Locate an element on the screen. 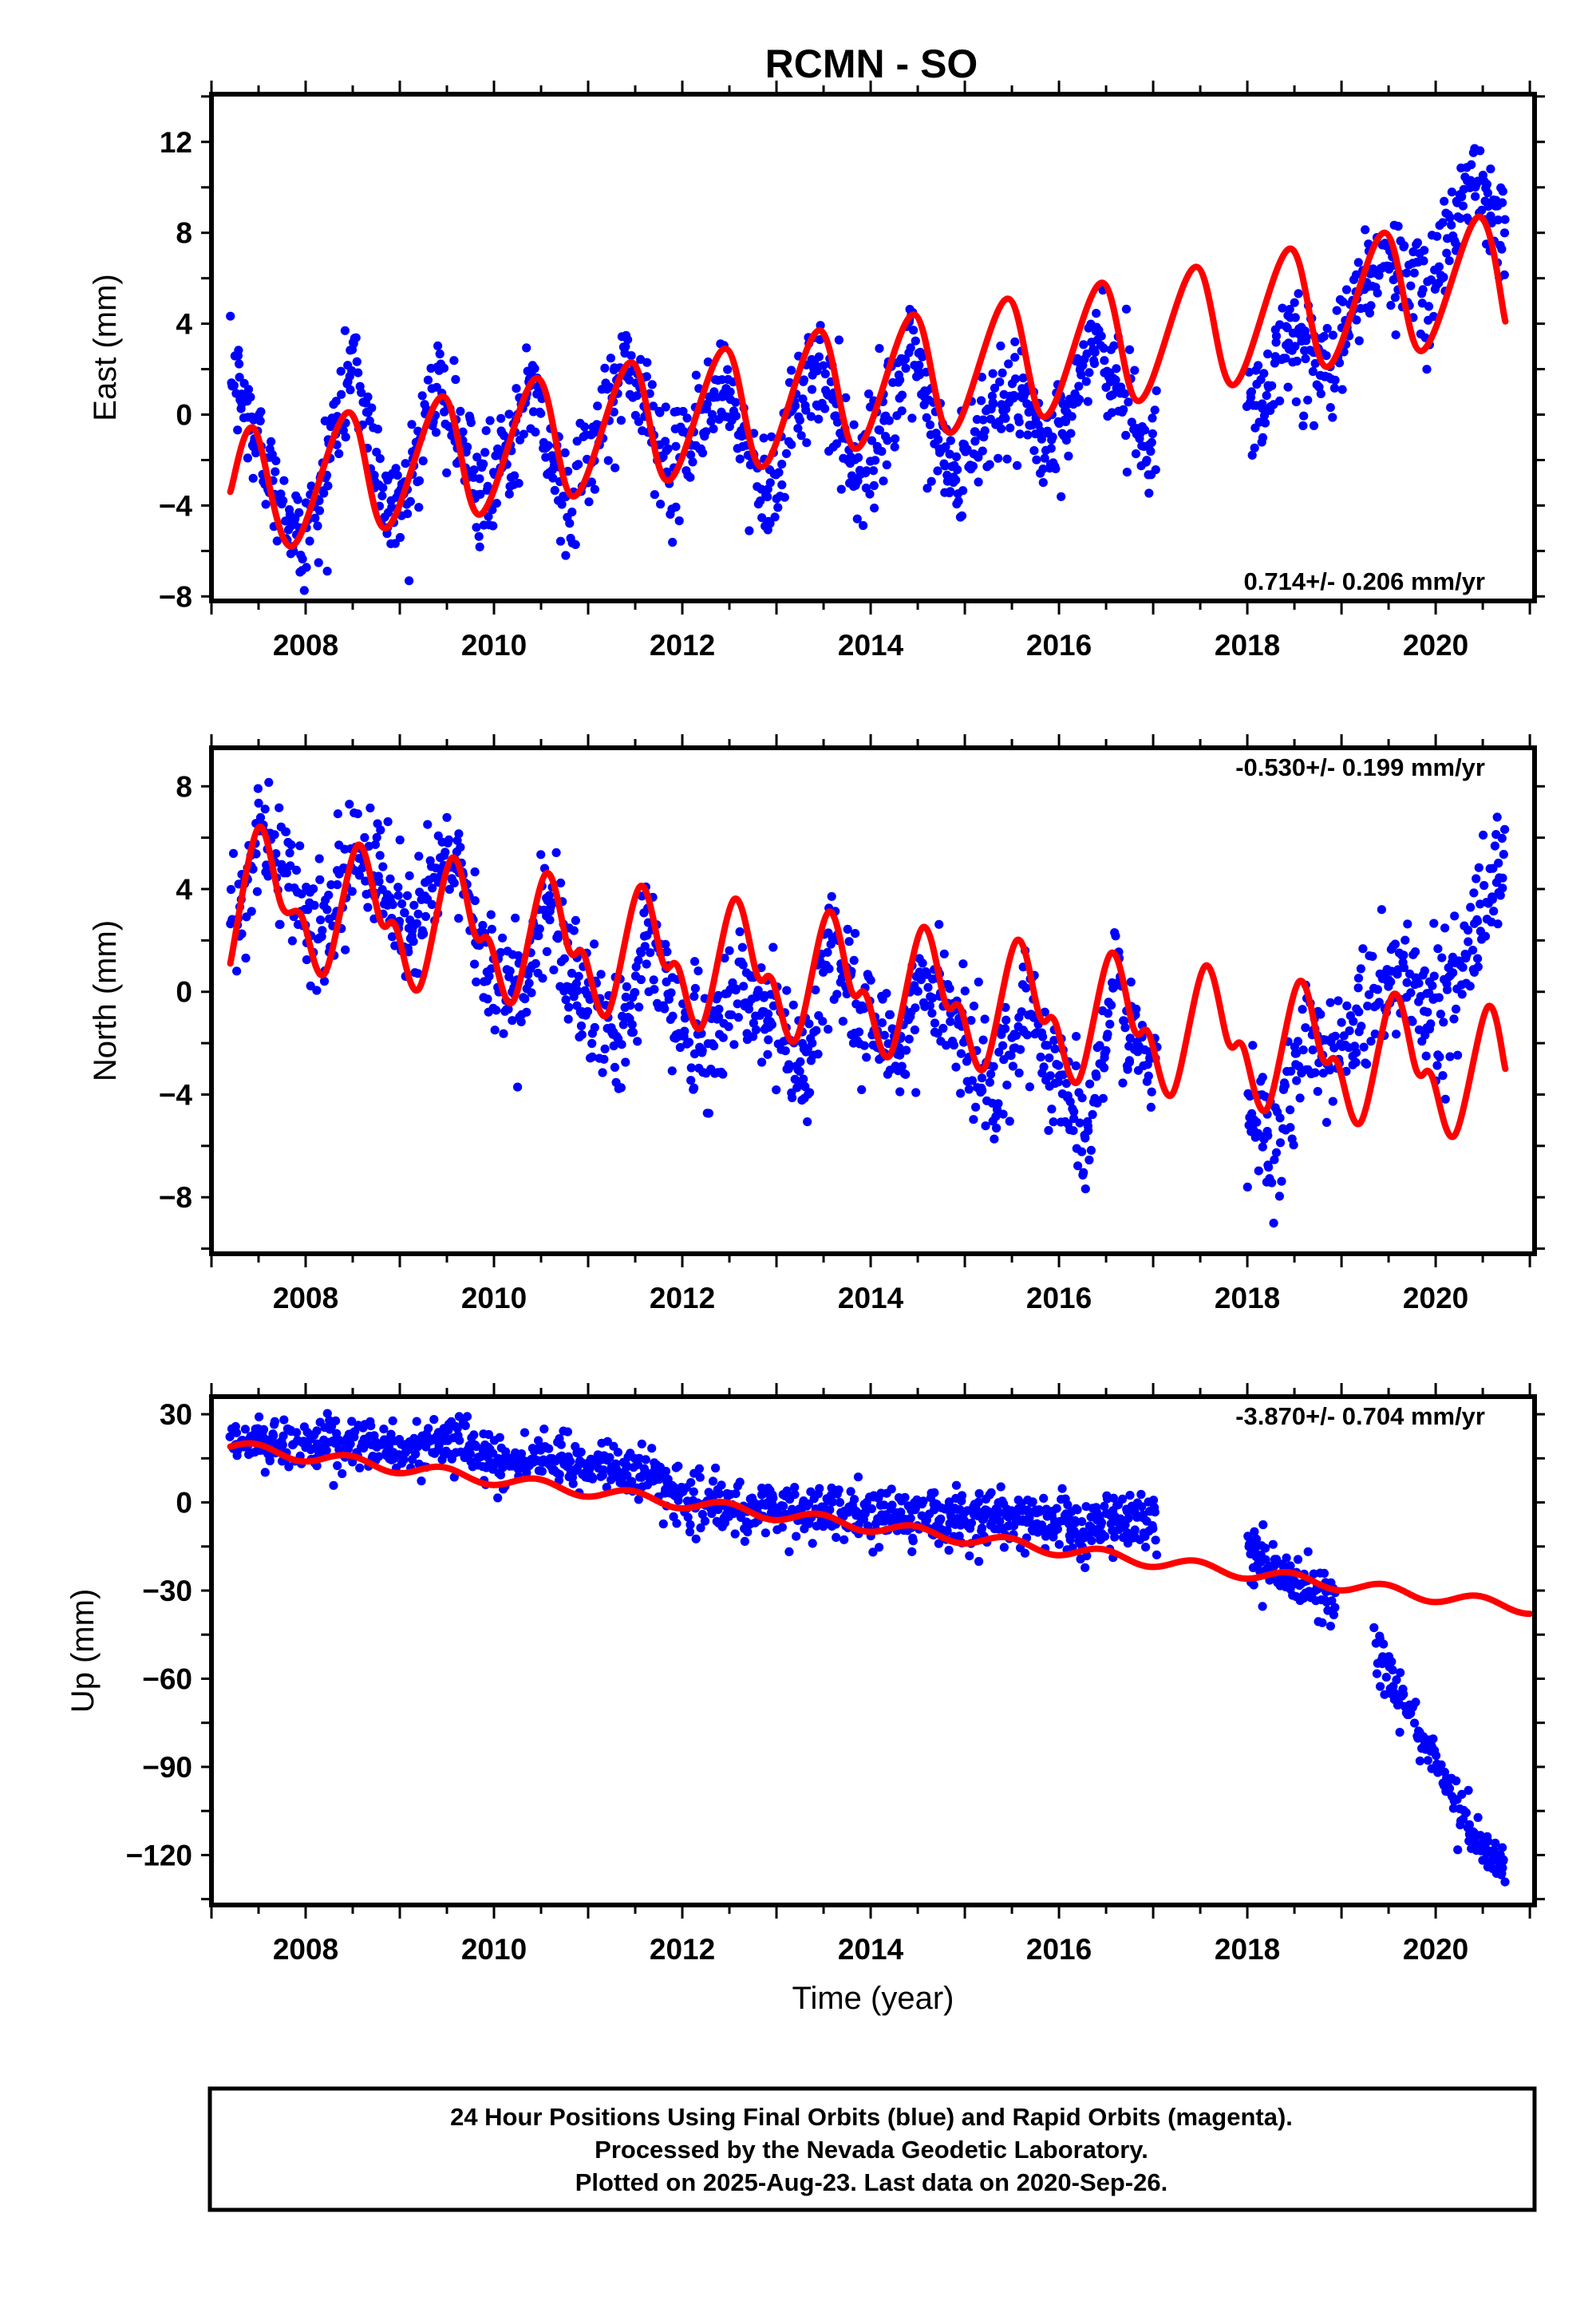 This screenshot has width=1596, height=2316. up-model-curve is located at coordinates (880, 1529).